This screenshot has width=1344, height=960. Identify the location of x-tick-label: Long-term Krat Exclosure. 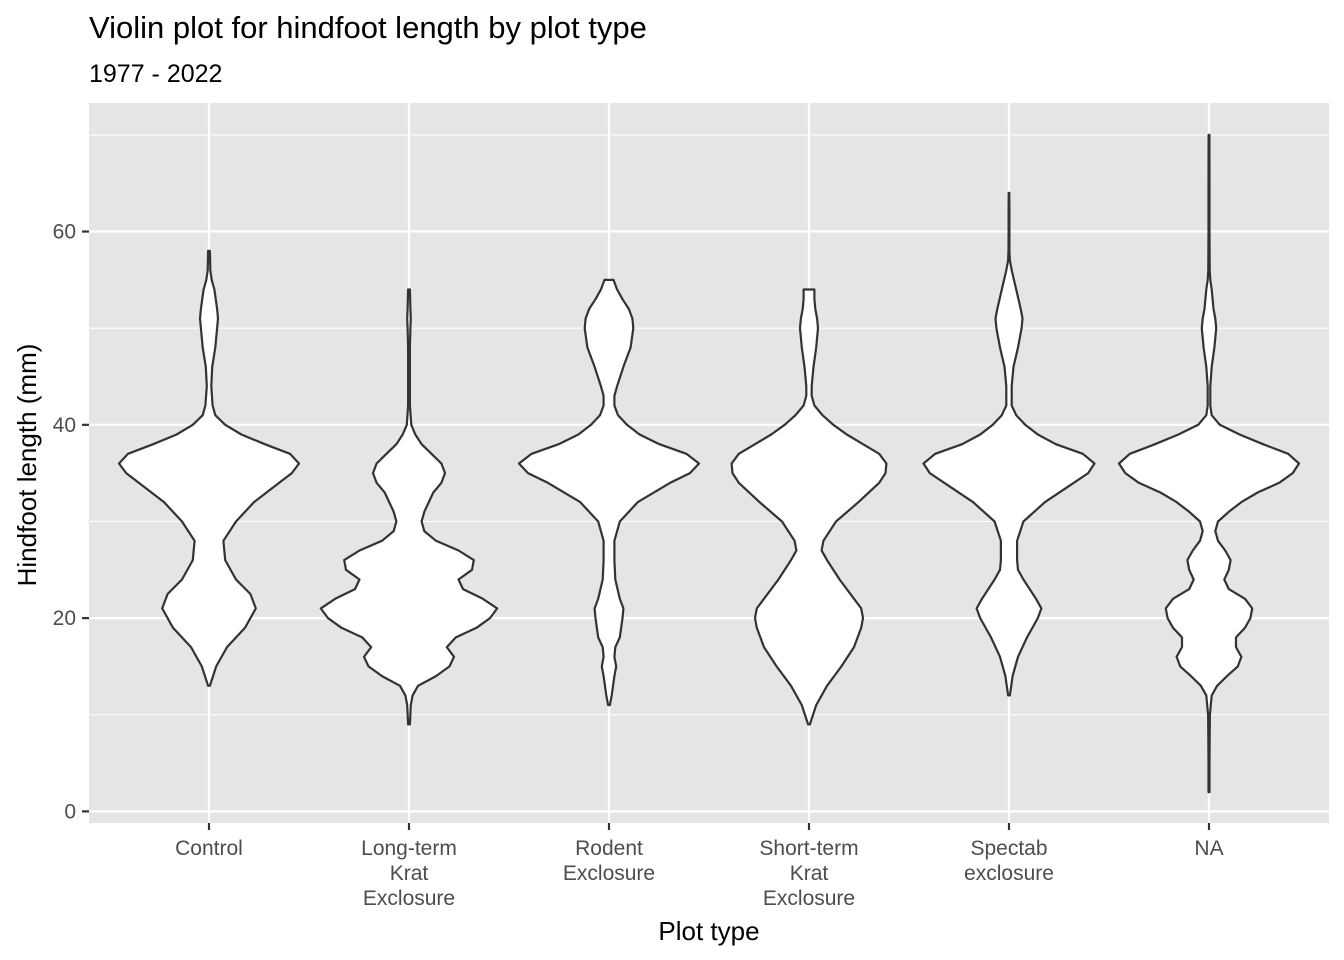
(409, 873).